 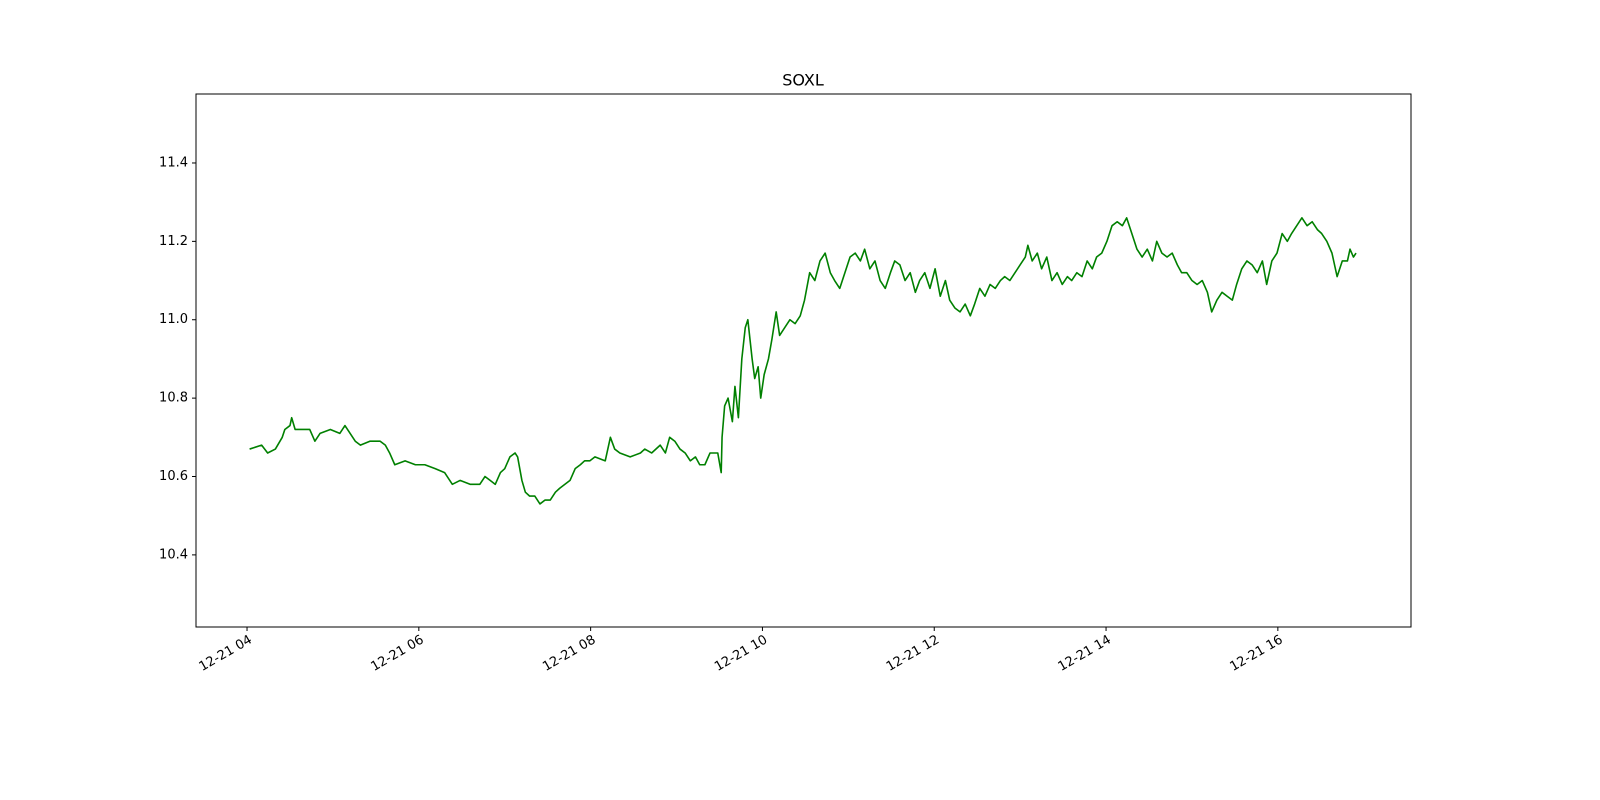 What do you see at coordinates (173, 476) in the screenshot?
I see `y-tick-label: 10.6` at bounding box center [173, 476].